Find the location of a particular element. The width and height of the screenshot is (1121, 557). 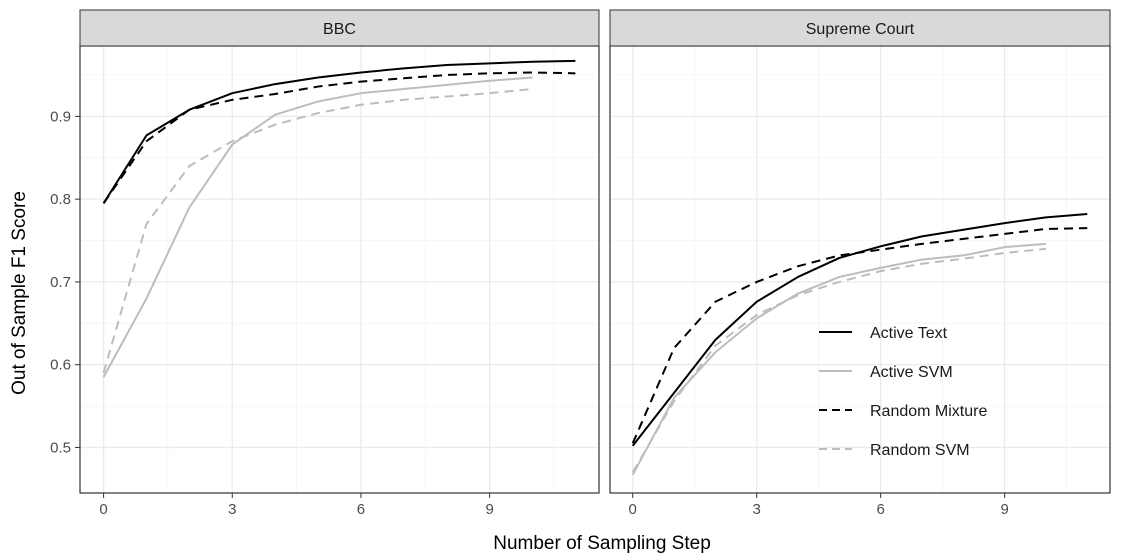

y-tick-label: 0.8 is located at coordinates (60, 199).